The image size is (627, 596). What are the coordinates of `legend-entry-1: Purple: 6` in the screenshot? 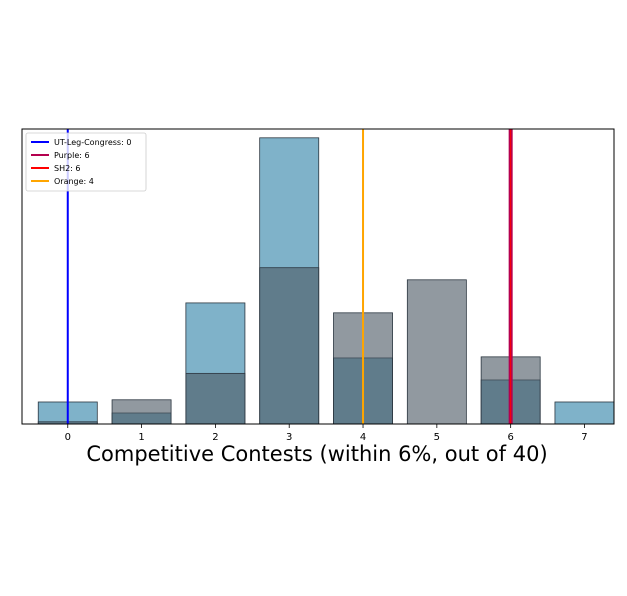 It's located at (72, 155).